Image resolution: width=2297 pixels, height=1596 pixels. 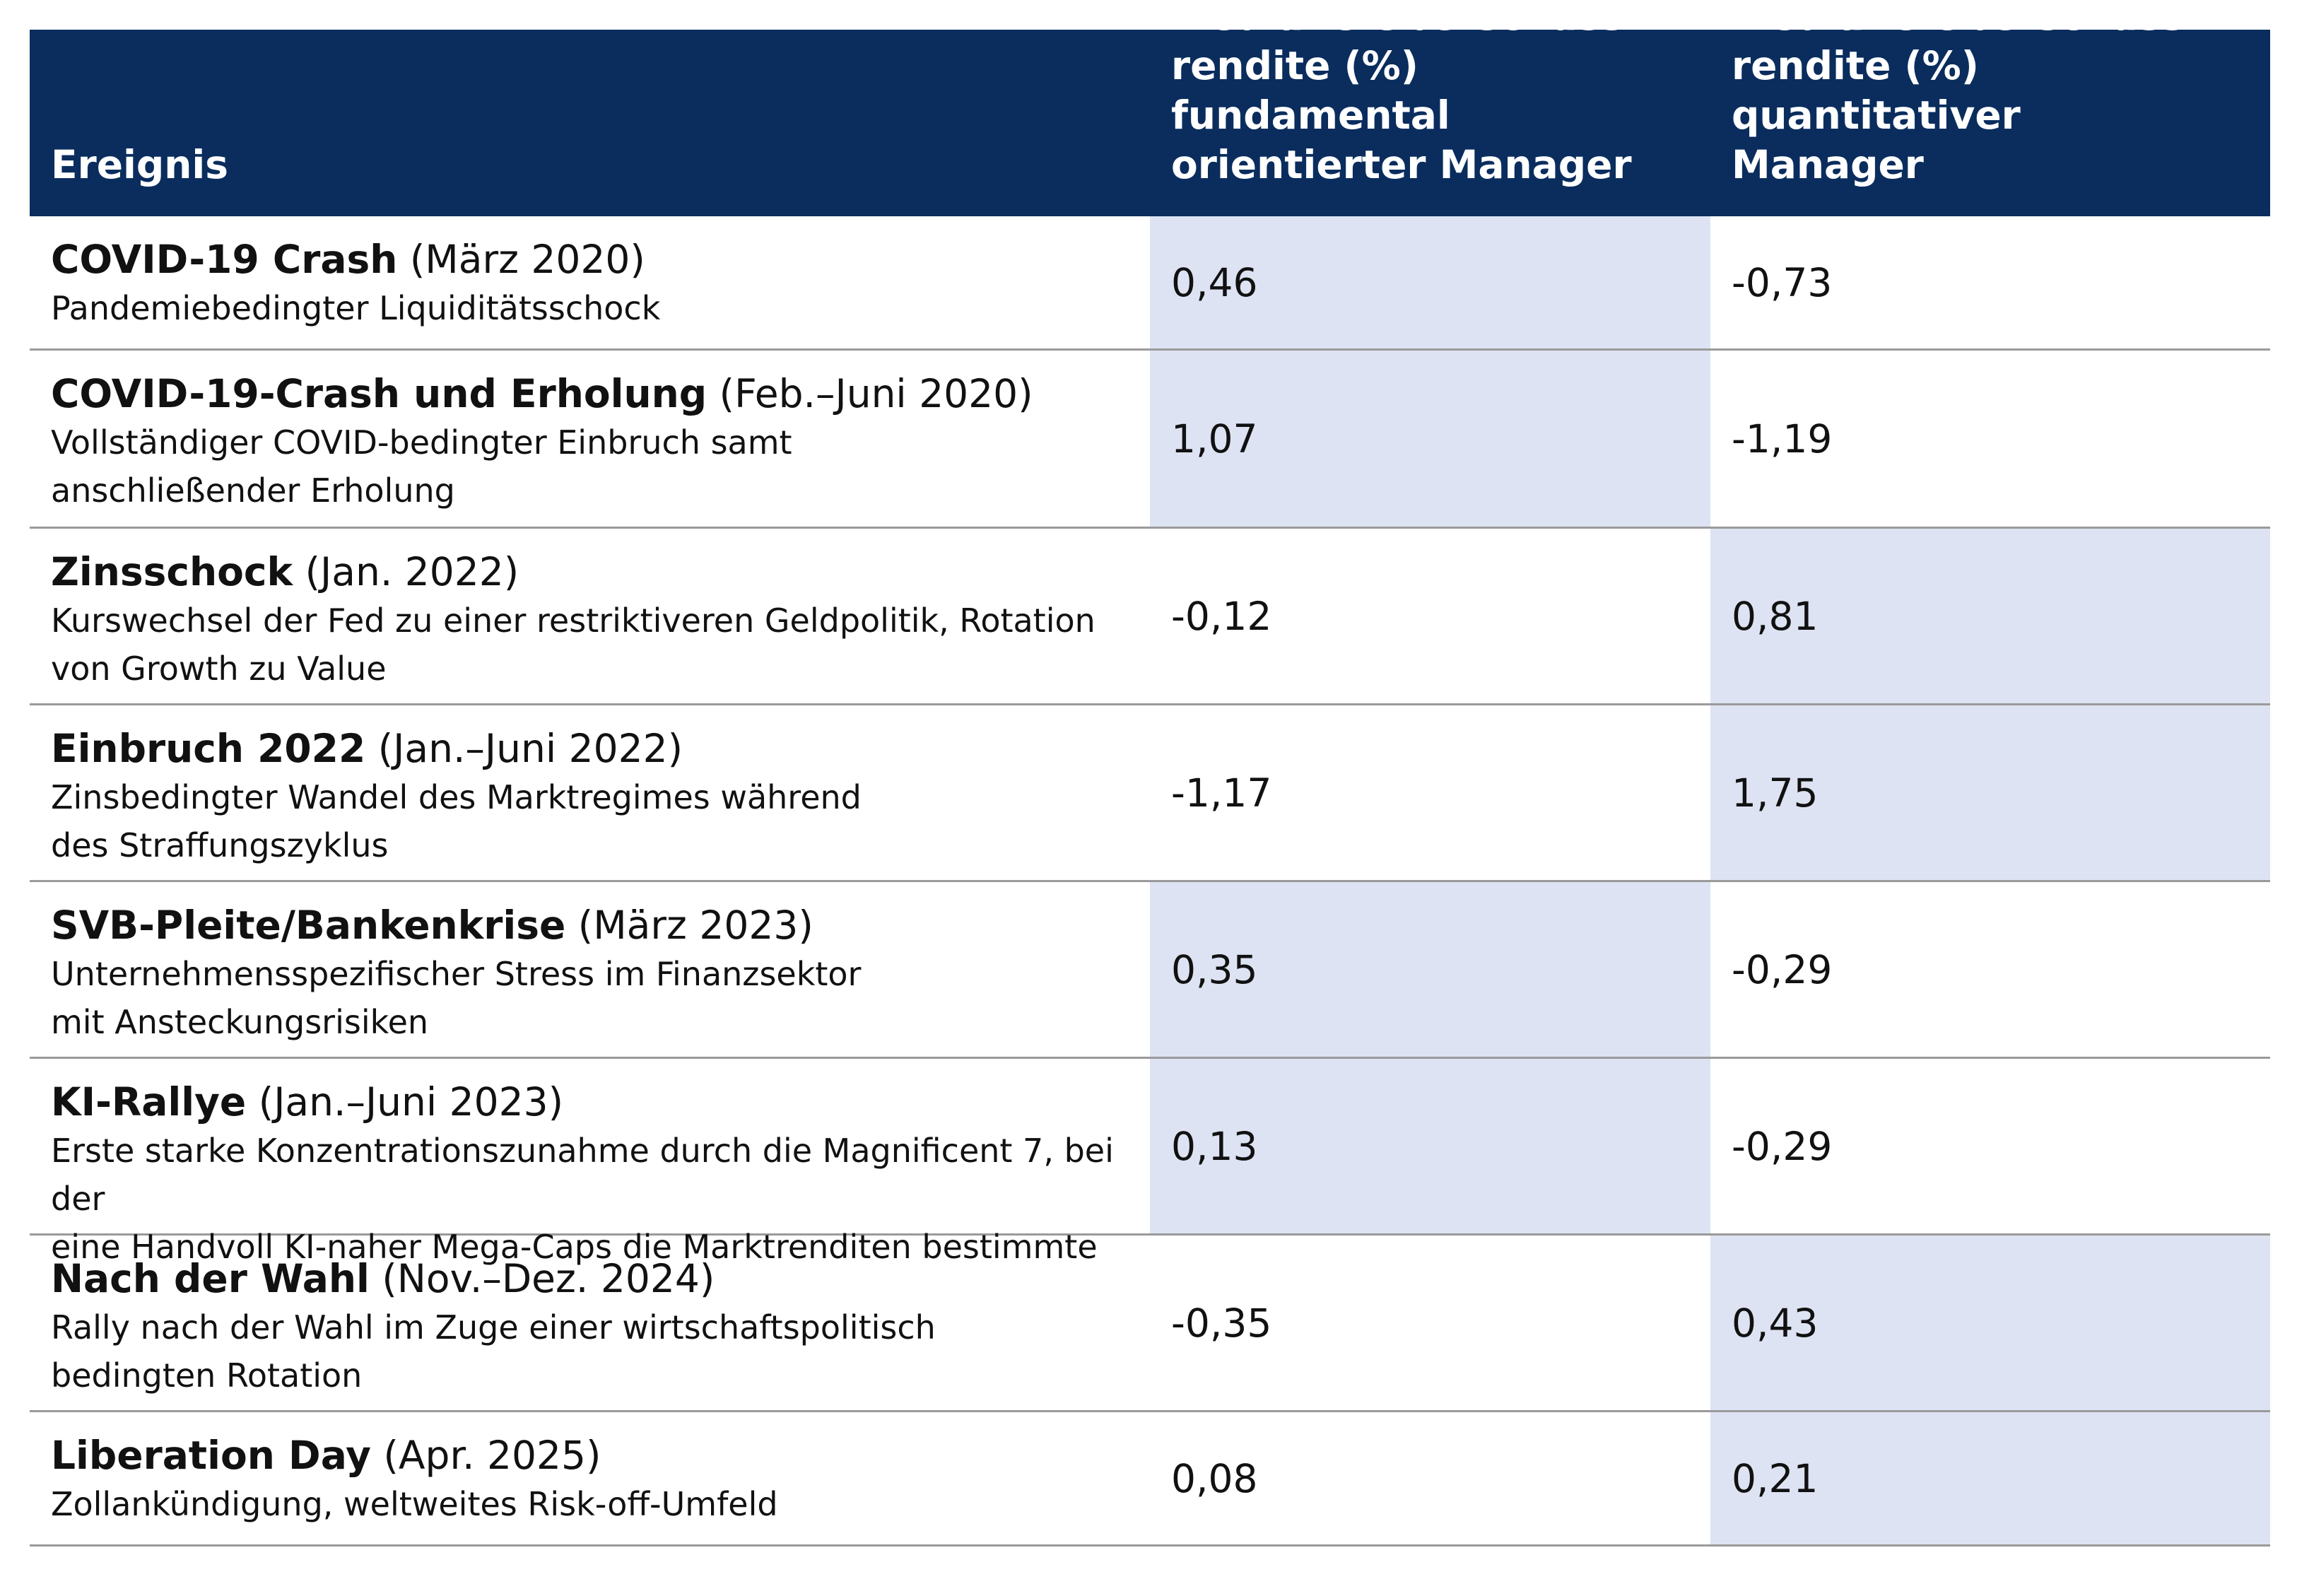 I want to click on quantitative-value: -0,73, so click(x=1782, y=282).